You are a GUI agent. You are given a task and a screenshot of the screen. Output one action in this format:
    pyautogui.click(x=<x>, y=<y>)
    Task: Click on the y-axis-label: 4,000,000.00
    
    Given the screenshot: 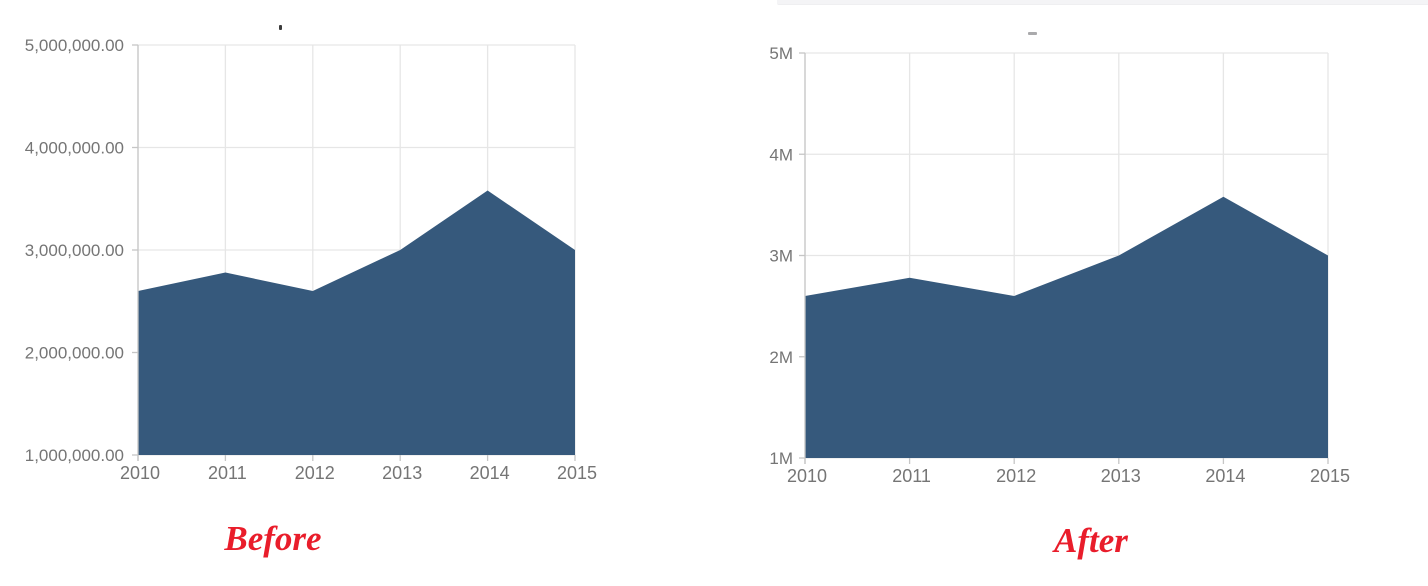 What is the action you would take?
    pyautogui.click(x=74, y=148)
    